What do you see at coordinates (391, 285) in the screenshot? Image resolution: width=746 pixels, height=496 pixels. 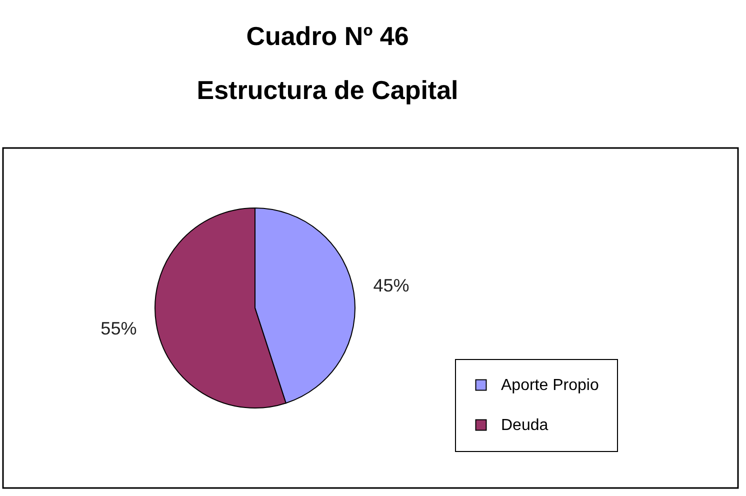 I see `data-label: 45%` at bounding box center [391, 285].